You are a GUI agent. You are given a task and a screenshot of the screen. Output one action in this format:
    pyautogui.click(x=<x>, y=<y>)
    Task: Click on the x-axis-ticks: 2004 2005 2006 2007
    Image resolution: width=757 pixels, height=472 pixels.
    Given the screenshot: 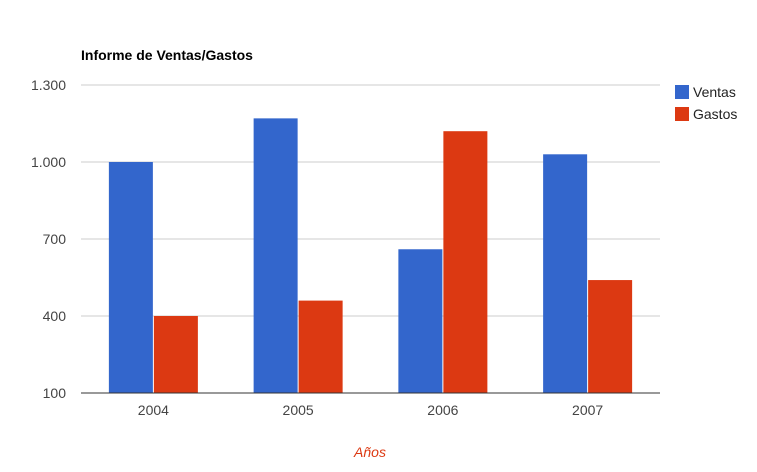 What is the action you would take?
    pyautogui.click(x=371, y=410)
    